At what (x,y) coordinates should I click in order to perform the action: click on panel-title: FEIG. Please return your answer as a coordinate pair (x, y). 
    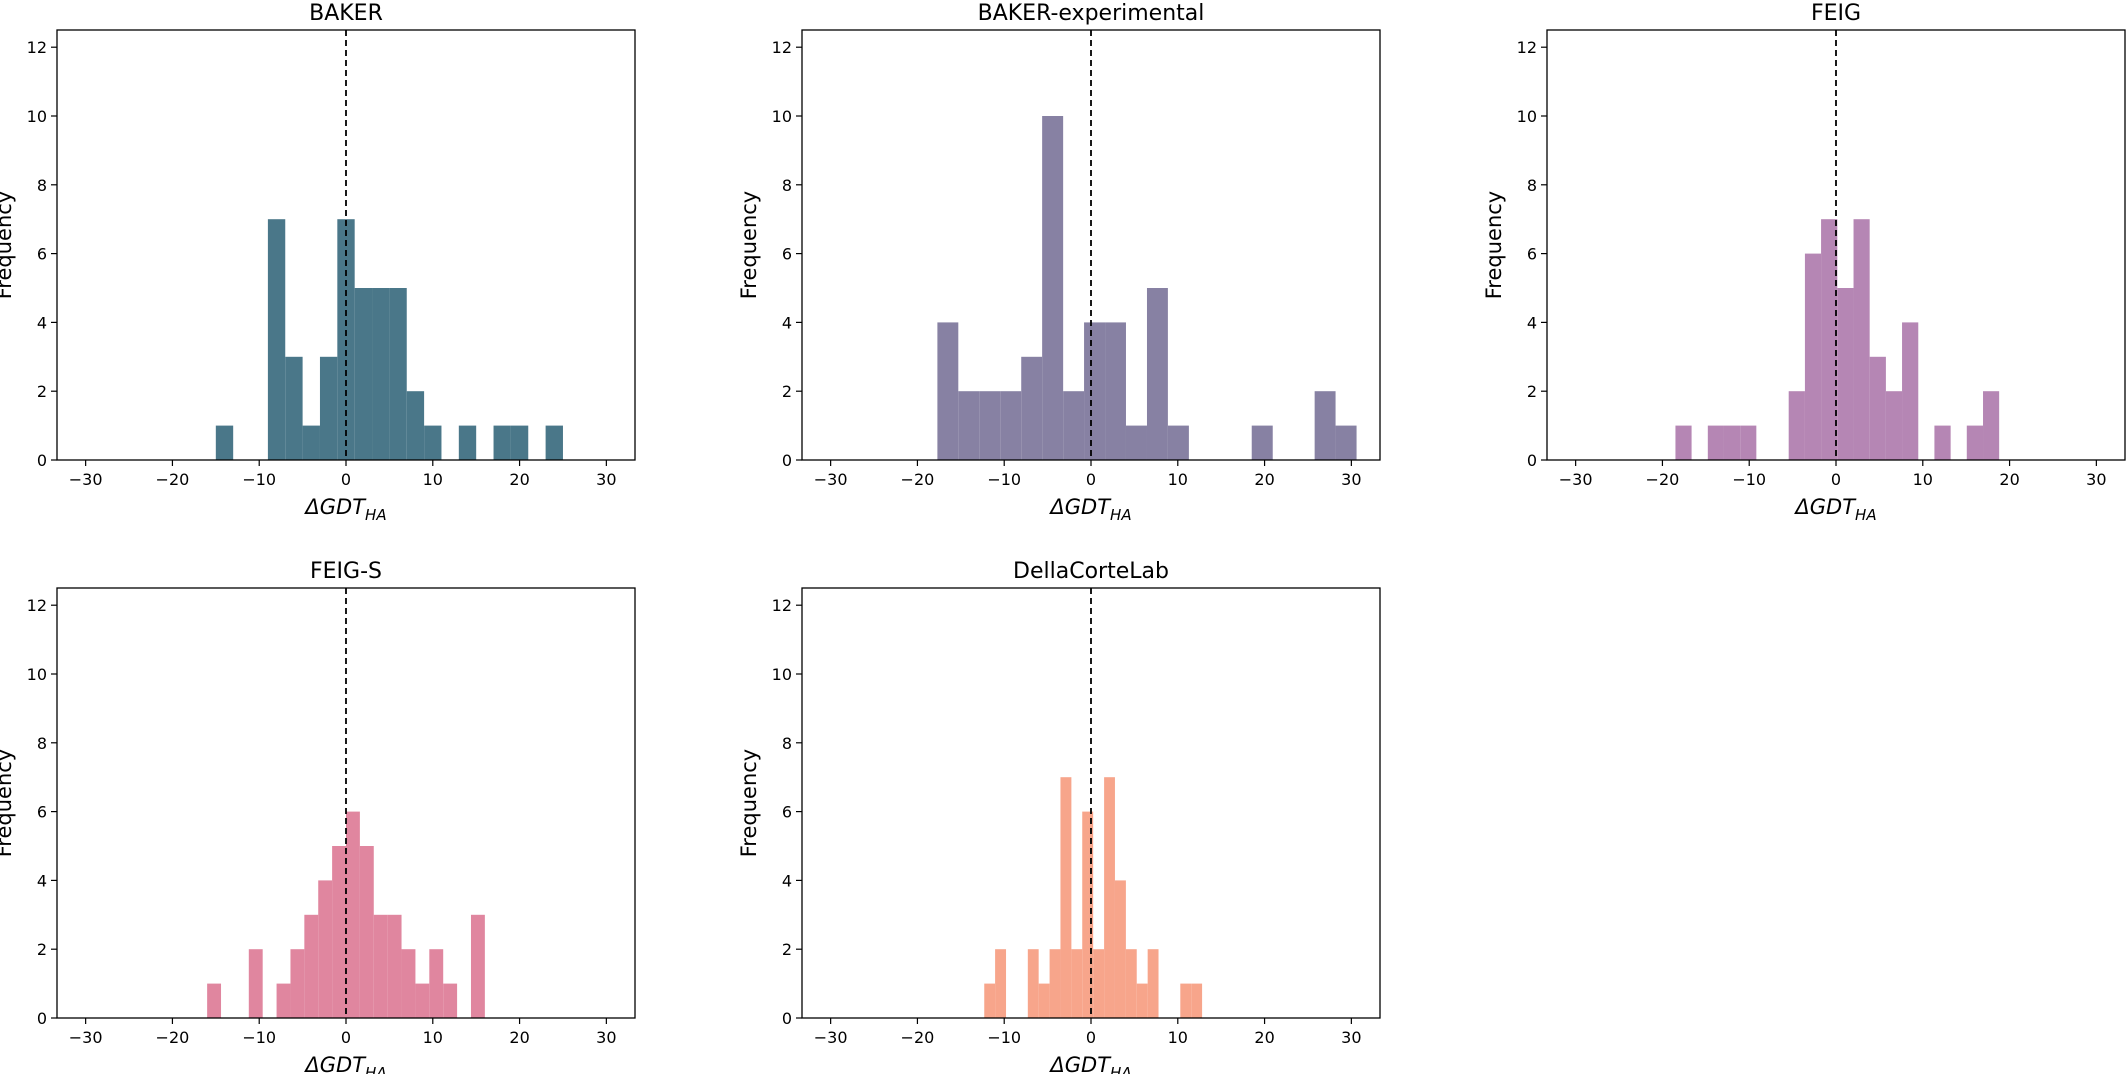
    Looking at the image, I should click on (1836, 13).